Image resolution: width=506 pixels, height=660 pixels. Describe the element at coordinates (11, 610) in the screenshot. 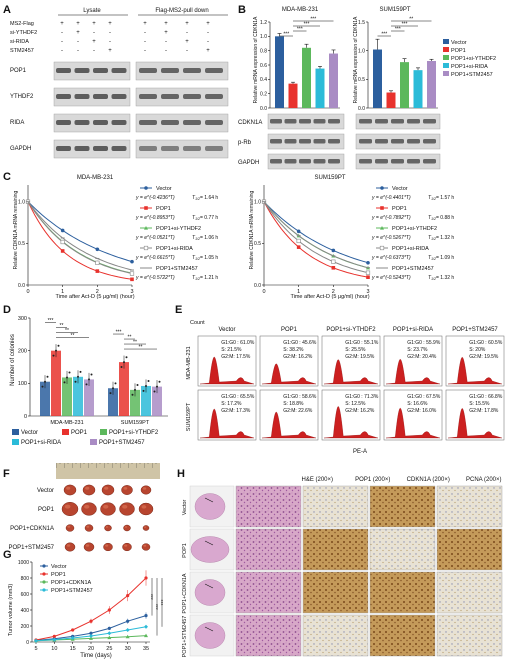

I see `g-ylabel: Tumor volume (mm3)` at that location.